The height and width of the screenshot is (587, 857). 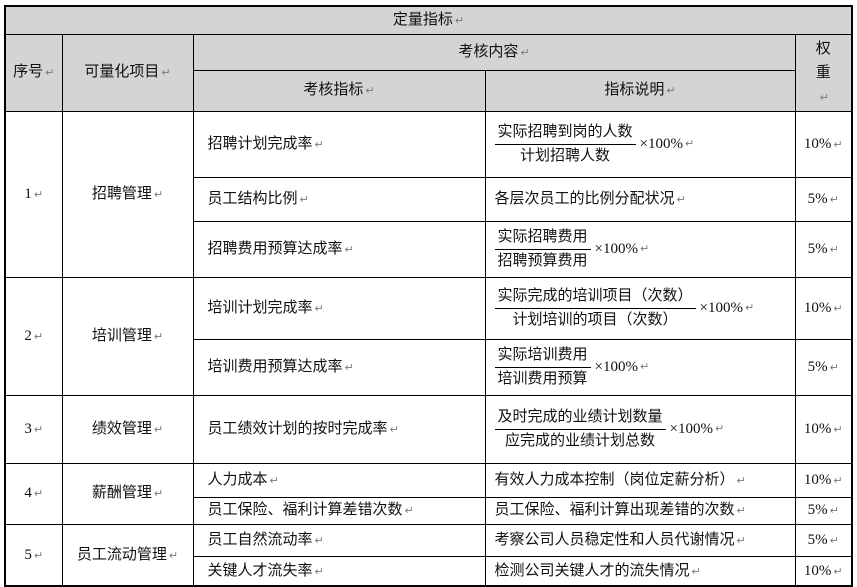 What do you see at coordinates (565, 133) in the screenshot?
I see `fraction-numerator: 实际招聘到岗的人数` at bounding box center [565, 133].